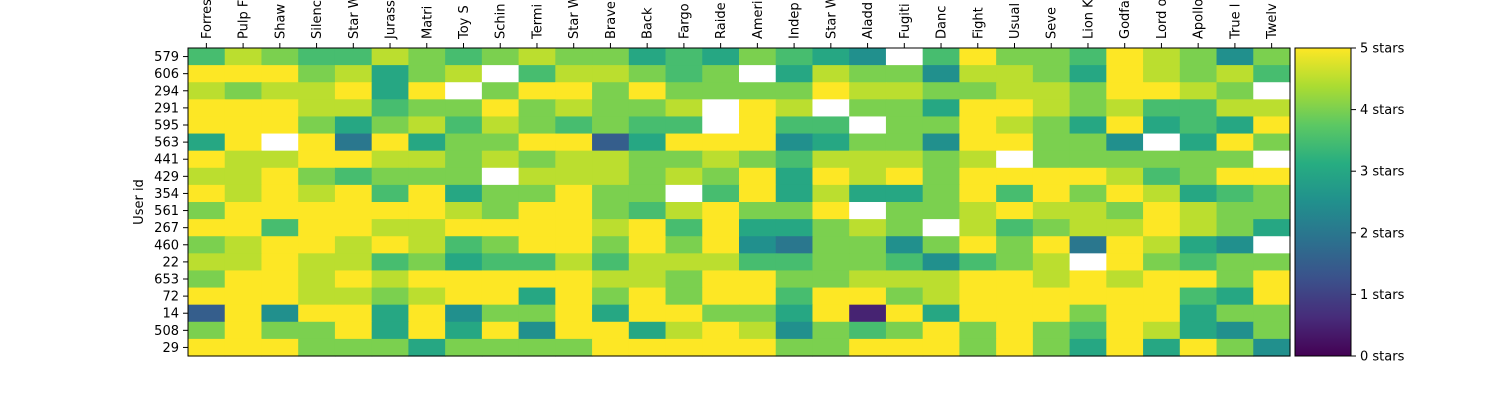 This screenshot has width=1500, height=400. I want to click on row-label: 291, so click(166, 108).